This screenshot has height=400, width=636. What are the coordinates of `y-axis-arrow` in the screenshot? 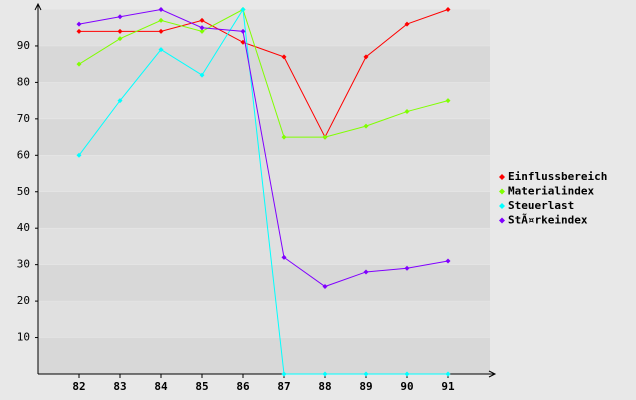 It's located at (38, 6).